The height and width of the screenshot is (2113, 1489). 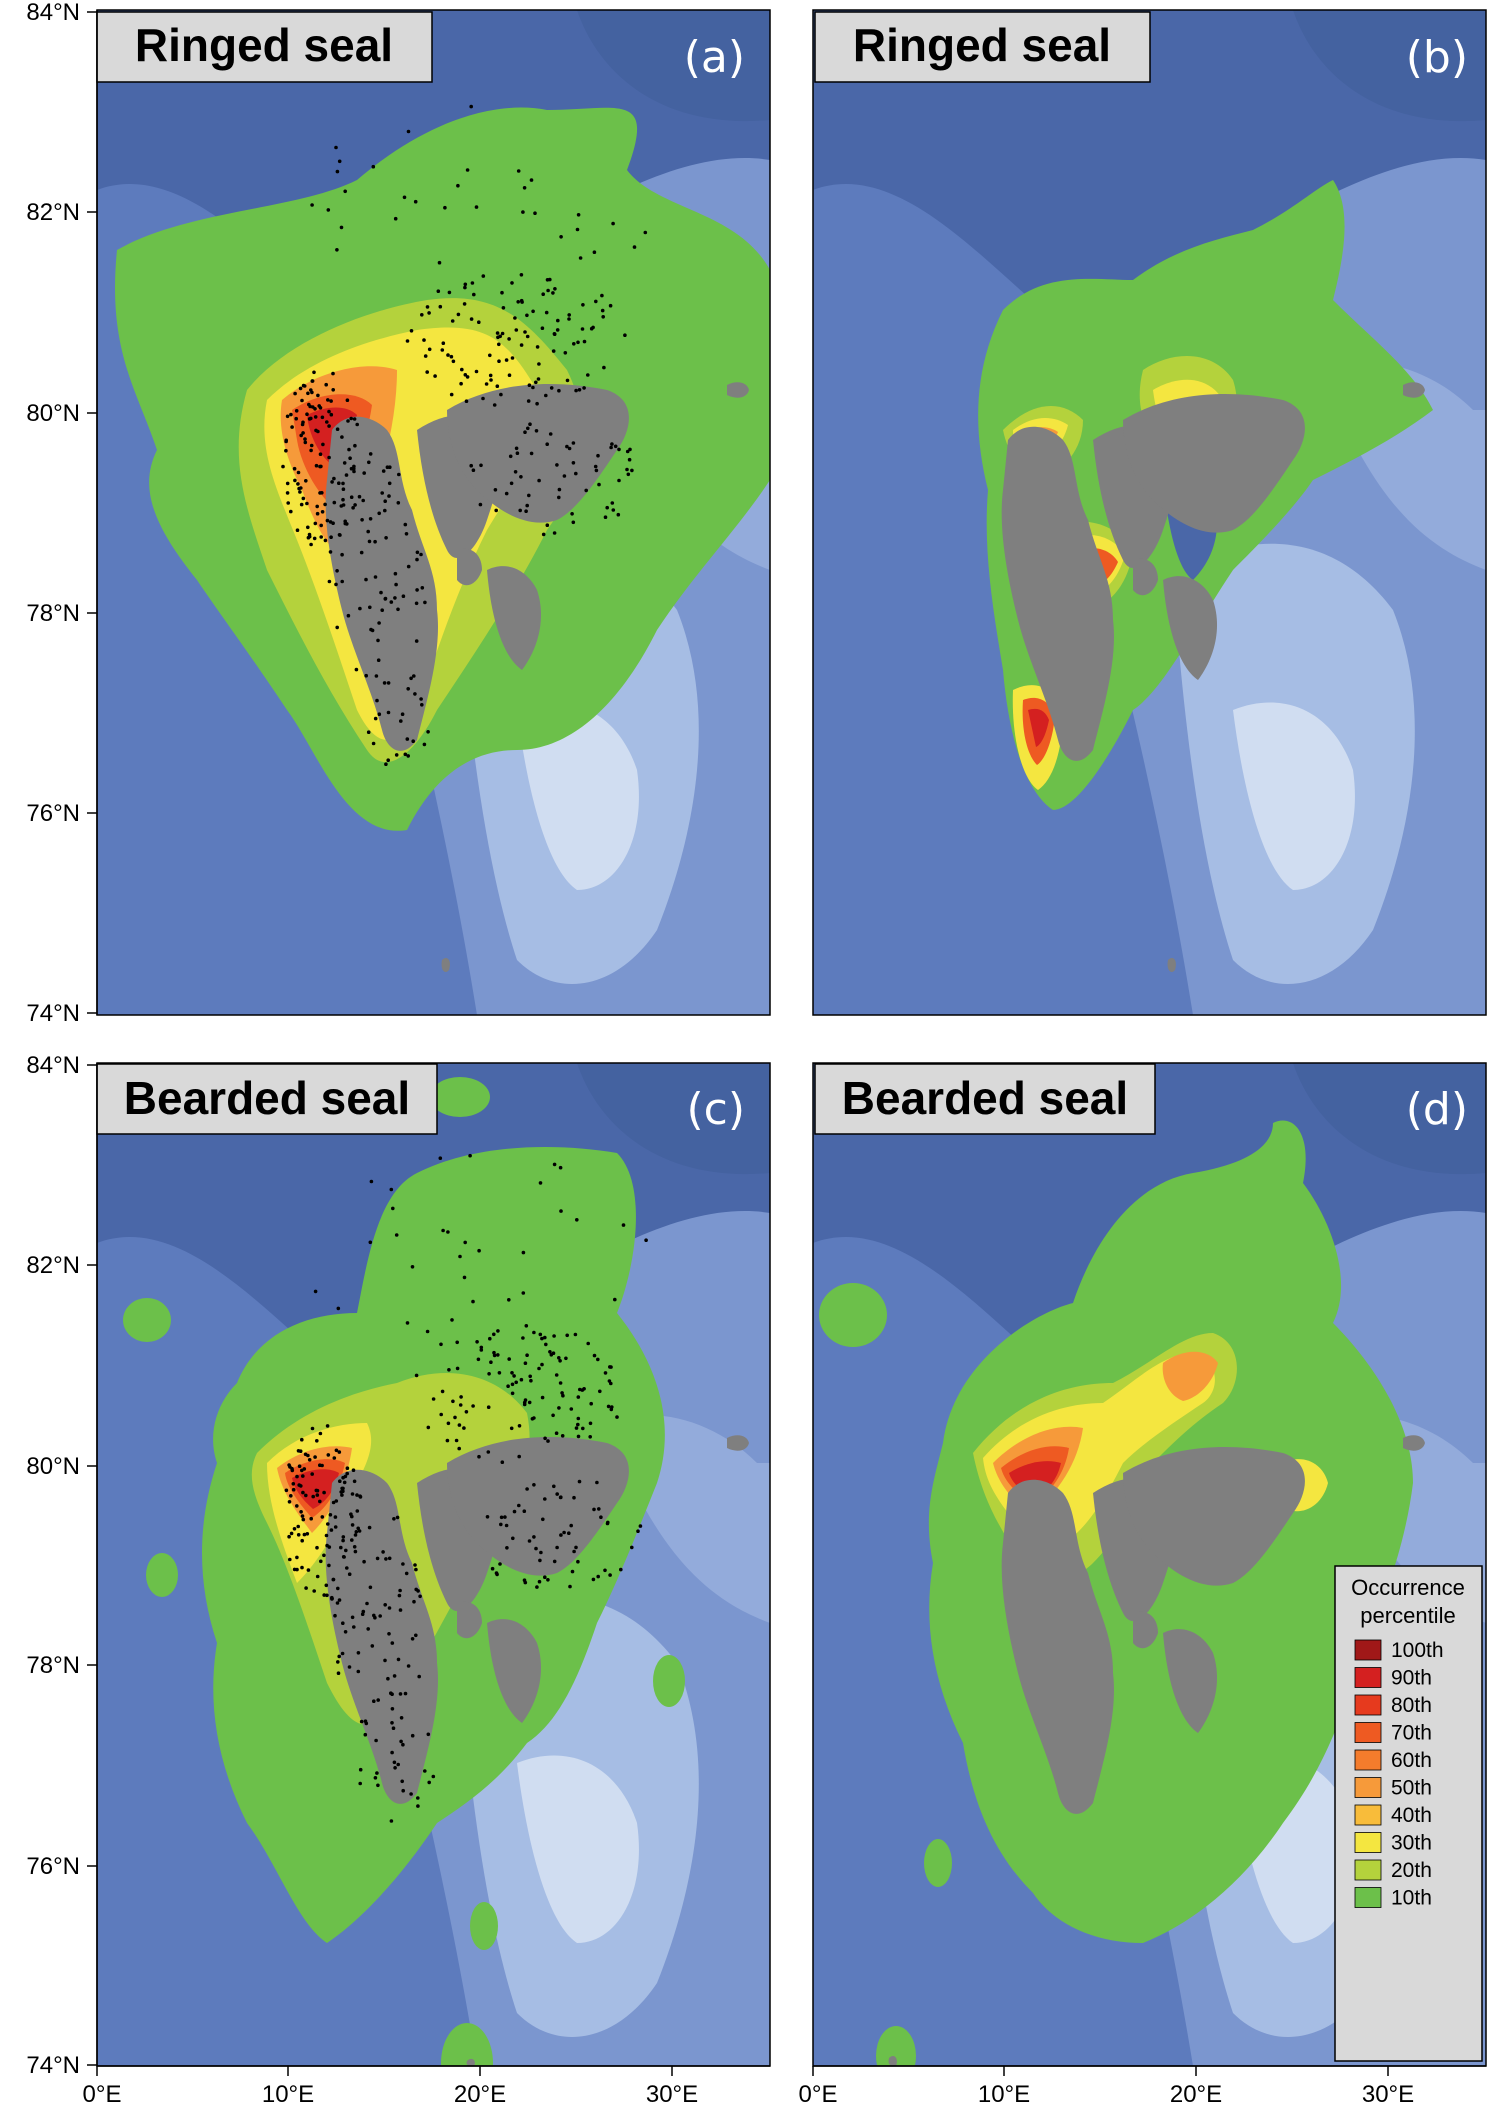 I want to click on lon-tick-label: 10°E, so click(x=288, y=2094).